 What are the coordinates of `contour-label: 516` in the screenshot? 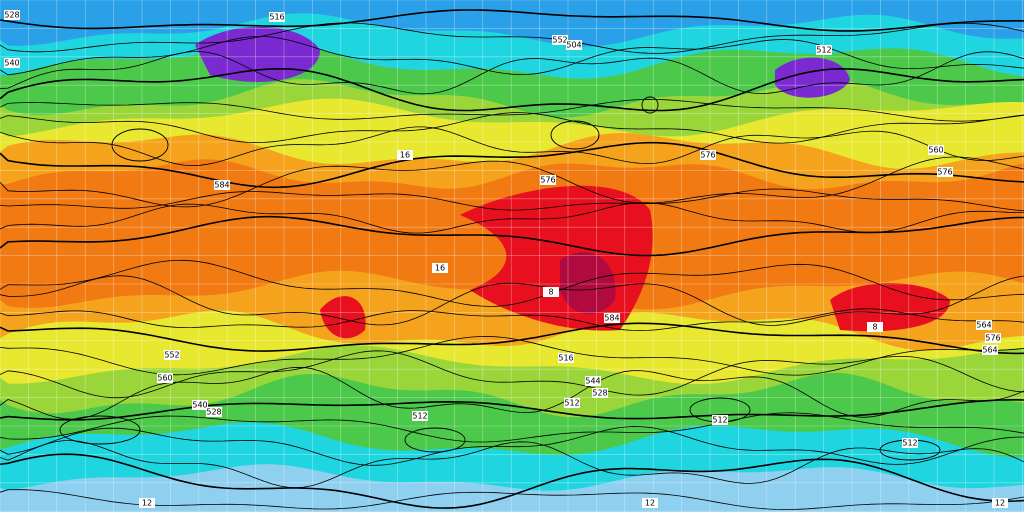 It's located at (566, 358).